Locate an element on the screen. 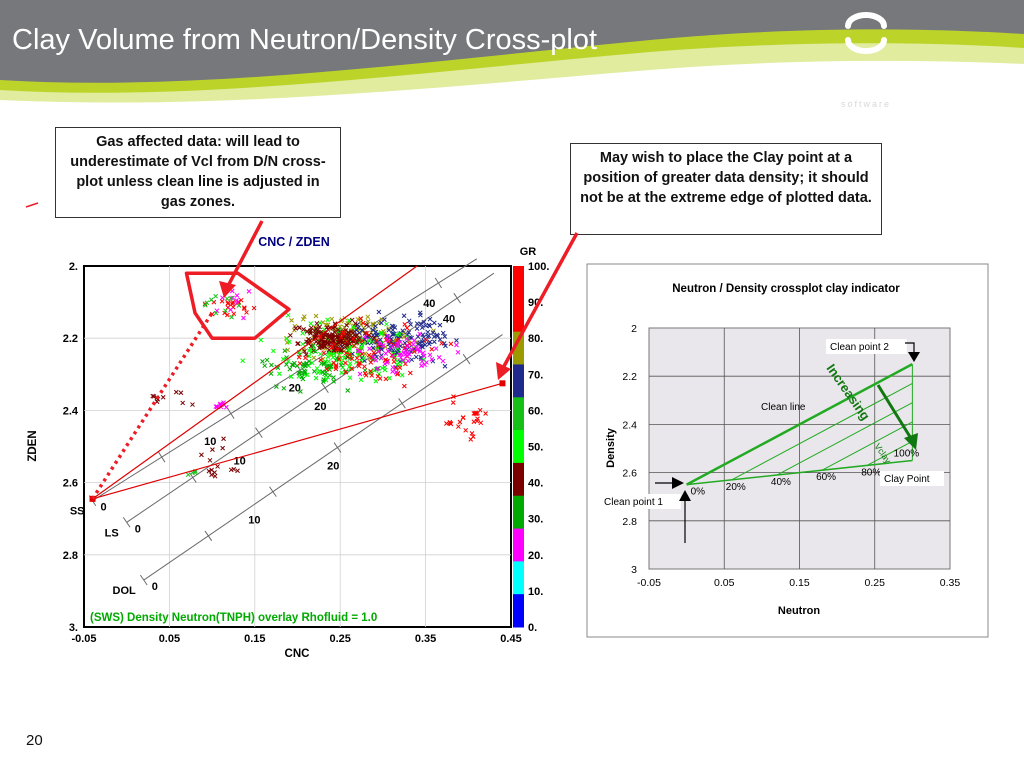 This screenshot has height=768, width=1024. x-tick-label: 0.25 is located at coordinates (339, 639).